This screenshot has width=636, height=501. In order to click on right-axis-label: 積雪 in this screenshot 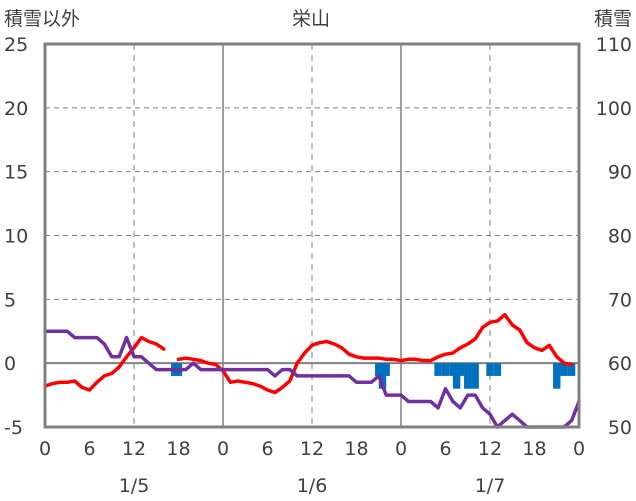, I will do `click(613, 19)`.